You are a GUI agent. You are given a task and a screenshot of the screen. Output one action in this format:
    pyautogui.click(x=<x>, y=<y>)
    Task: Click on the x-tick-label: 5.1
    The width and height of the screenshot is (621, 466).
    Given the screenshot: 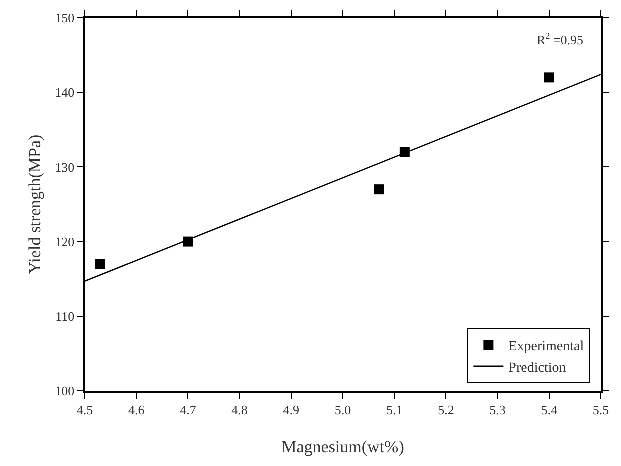 What is the action you would take?
    pyautogui.click(x=394, y=410)
    